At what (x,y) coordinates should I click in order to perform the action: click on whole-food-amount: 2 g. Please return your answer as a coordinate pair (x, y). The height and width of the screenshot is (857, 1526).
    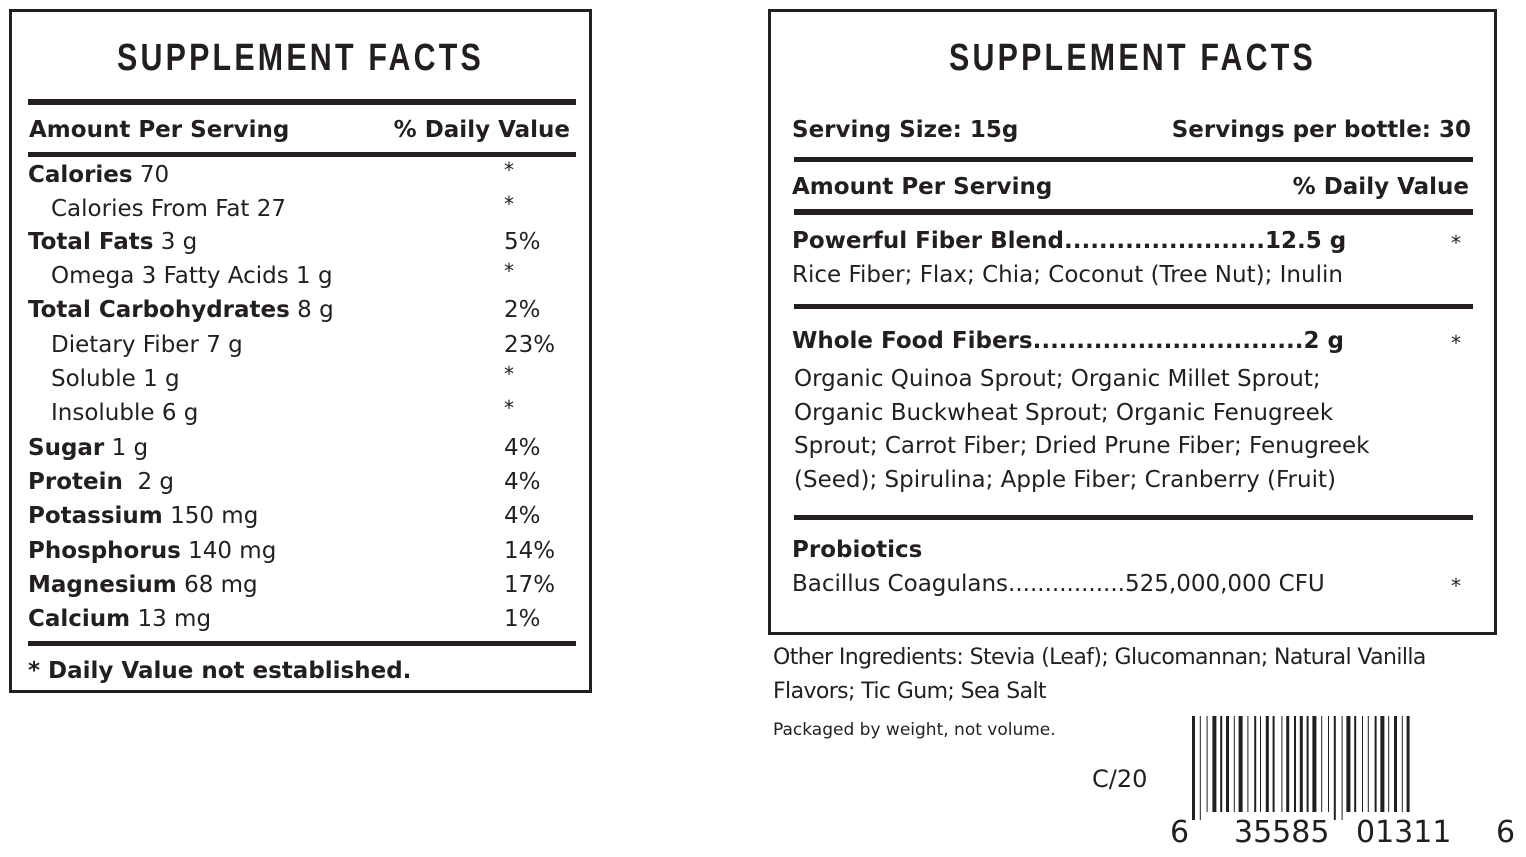
    Looking at the image, I should click on (1323, 341).